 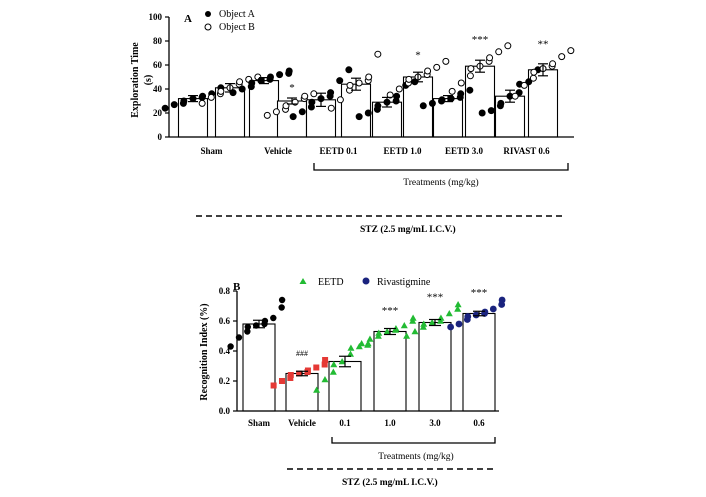 I want to click on panel-a-y-tick-label: 20, so click(x=158, y=113).